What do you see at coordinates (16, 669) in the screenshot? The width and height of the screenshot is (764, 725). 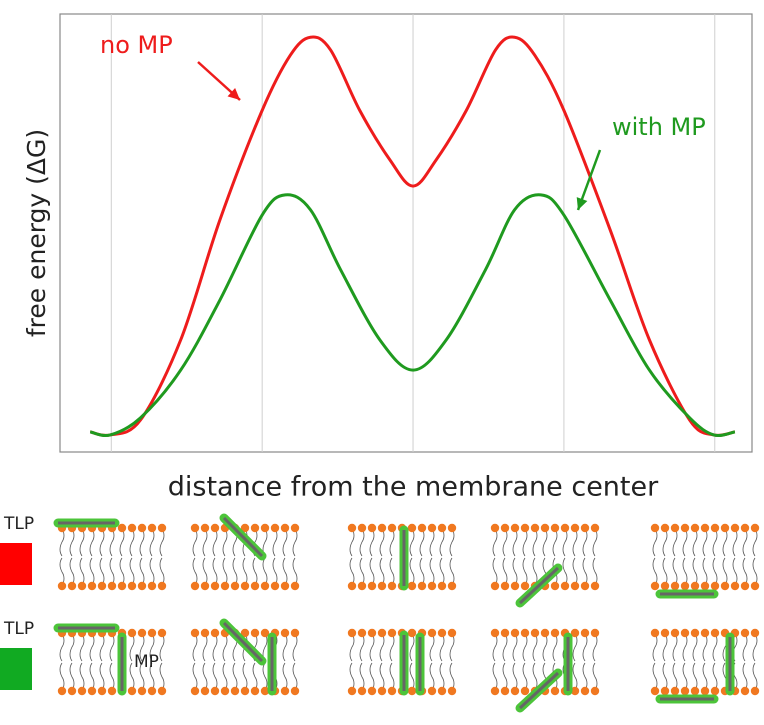 I see `row-swatch` at bounding box center [16, 669].